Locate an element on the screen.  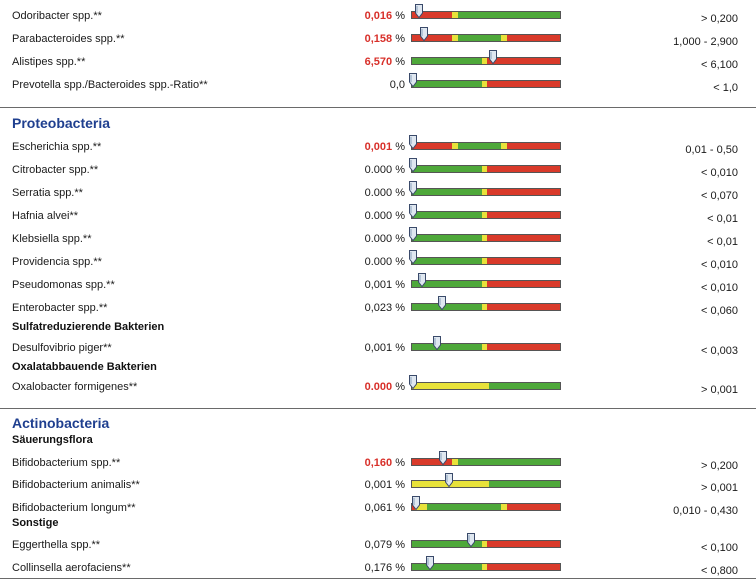
result-number: 0,016 is located at coordinates (378, 16).